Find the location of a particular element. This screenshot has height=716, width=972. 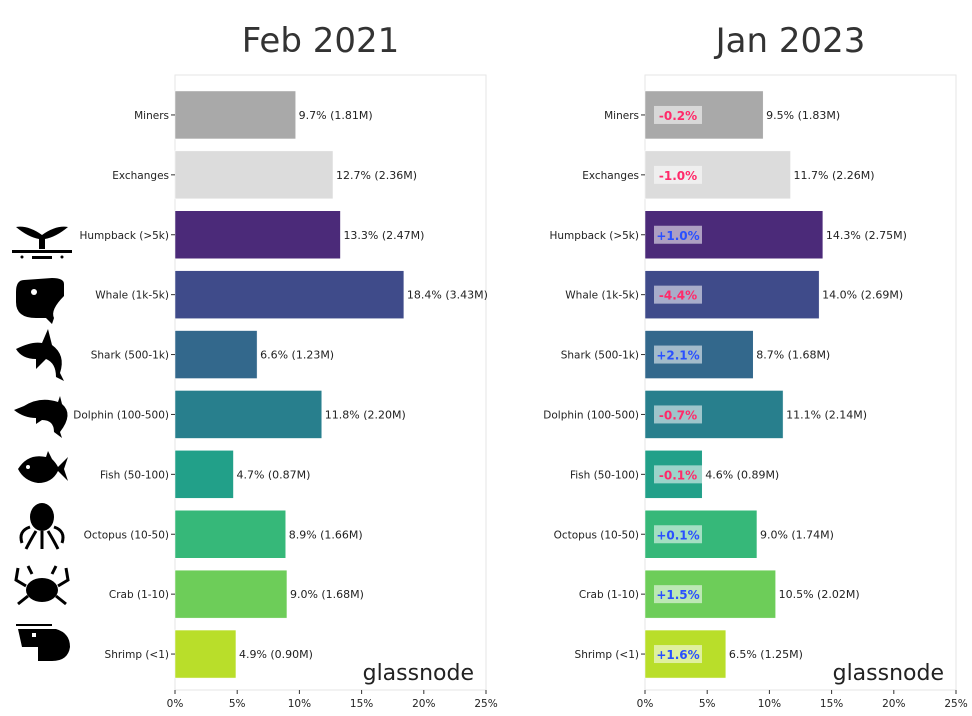

data-label: 11.7% (2.26M) is located at coordinates (834, 175).